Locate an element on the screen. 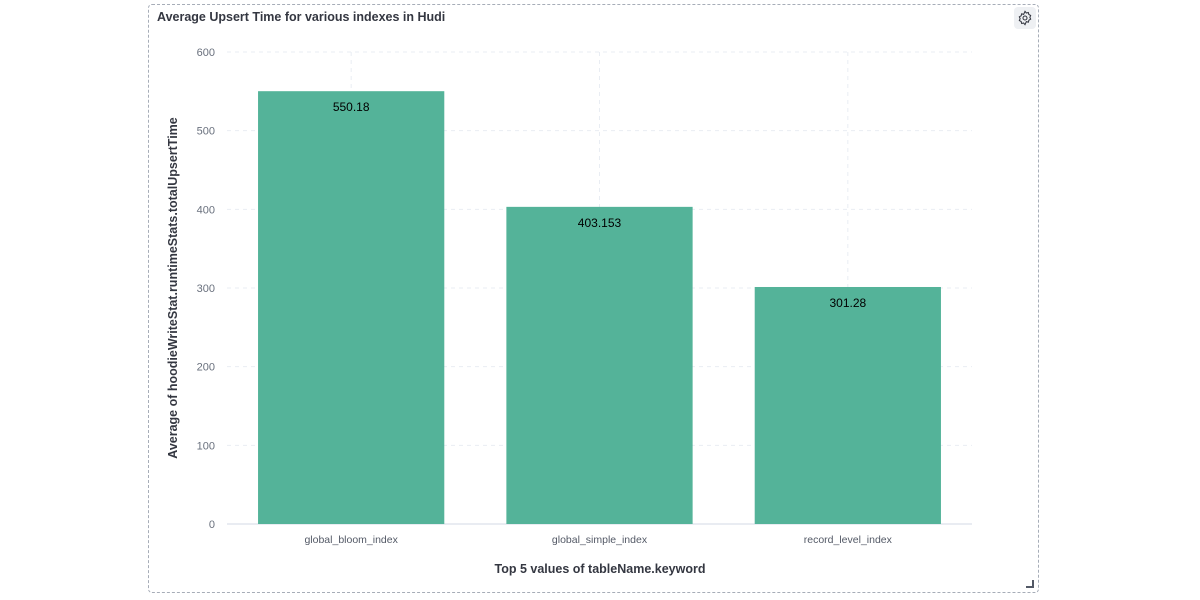  bar-record_level_index is located at coordinates (847, 405).